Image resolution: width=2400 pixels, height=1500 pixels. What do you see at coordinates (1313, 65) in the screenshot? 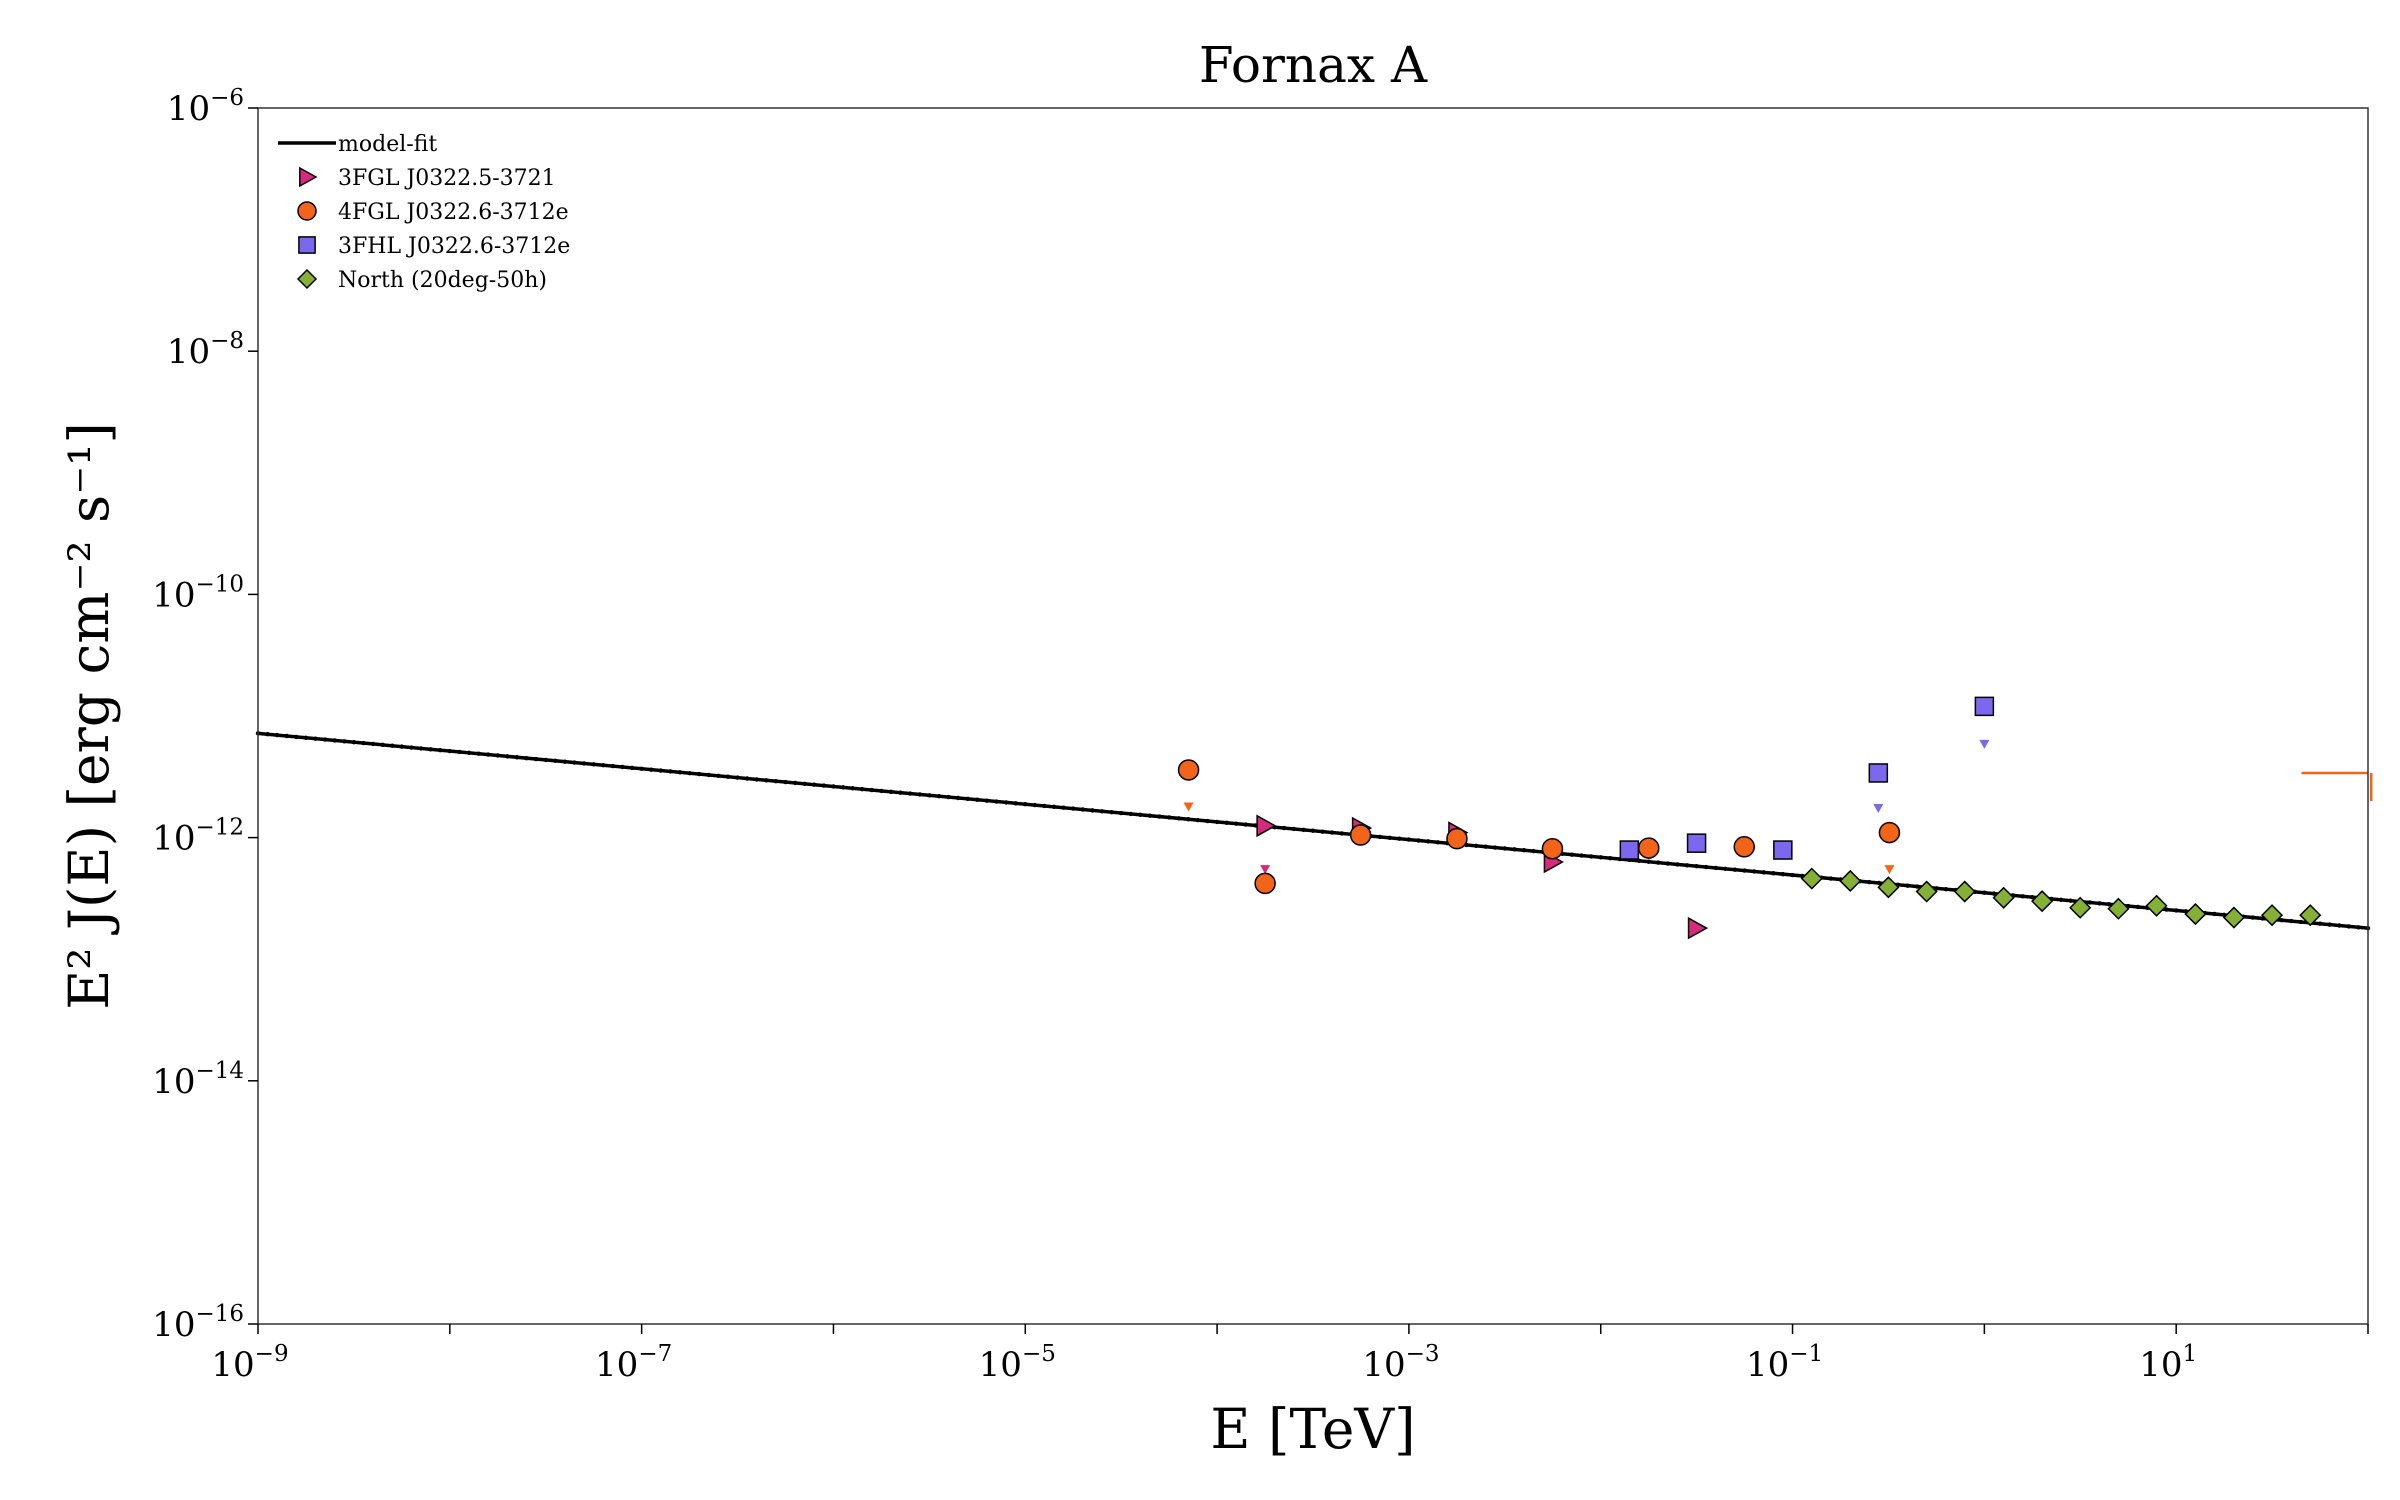
I see `chart-title: Fornax A` at bounding box center [1313, 65].